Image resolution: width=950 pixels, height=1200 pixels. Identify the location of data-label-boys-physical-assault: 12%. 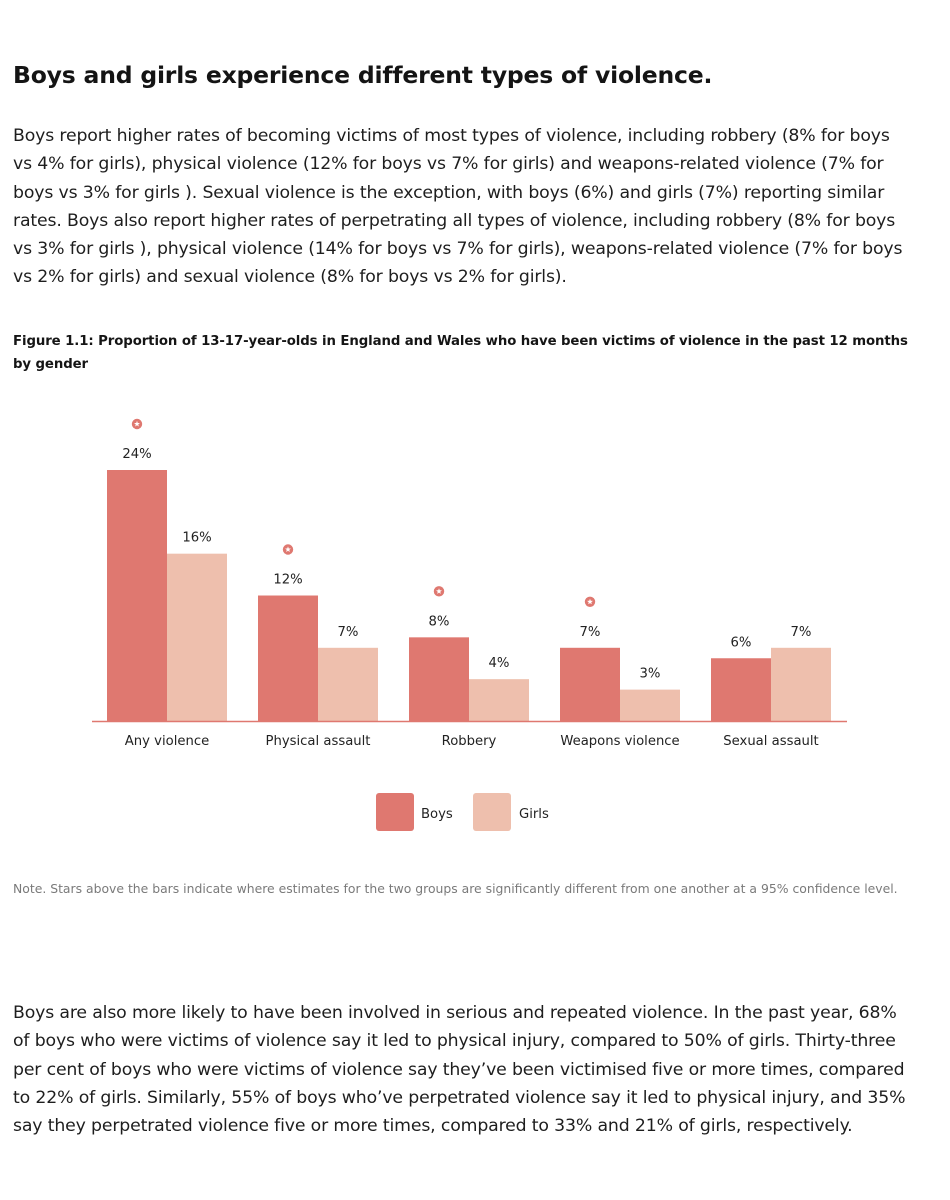
(287, 580).